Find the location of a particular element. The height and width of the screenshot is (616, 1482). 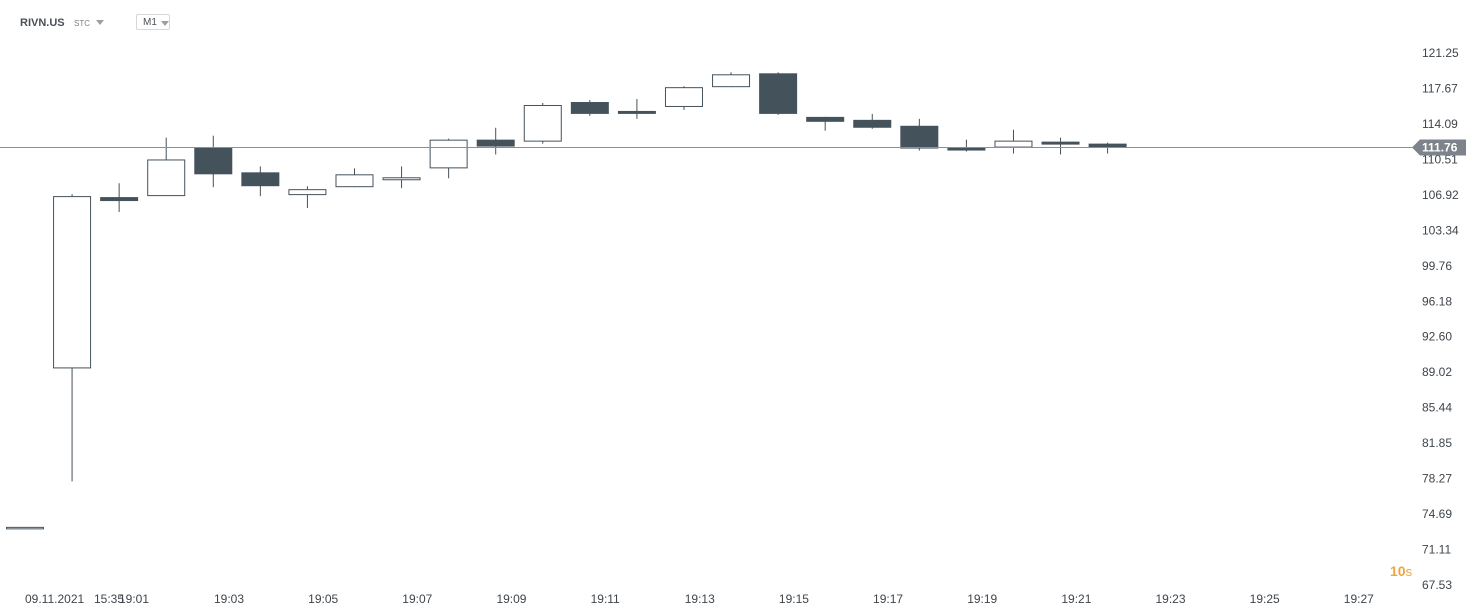

symbol-dropdown-chevron-down-icon is located at coordinates (100, 22).